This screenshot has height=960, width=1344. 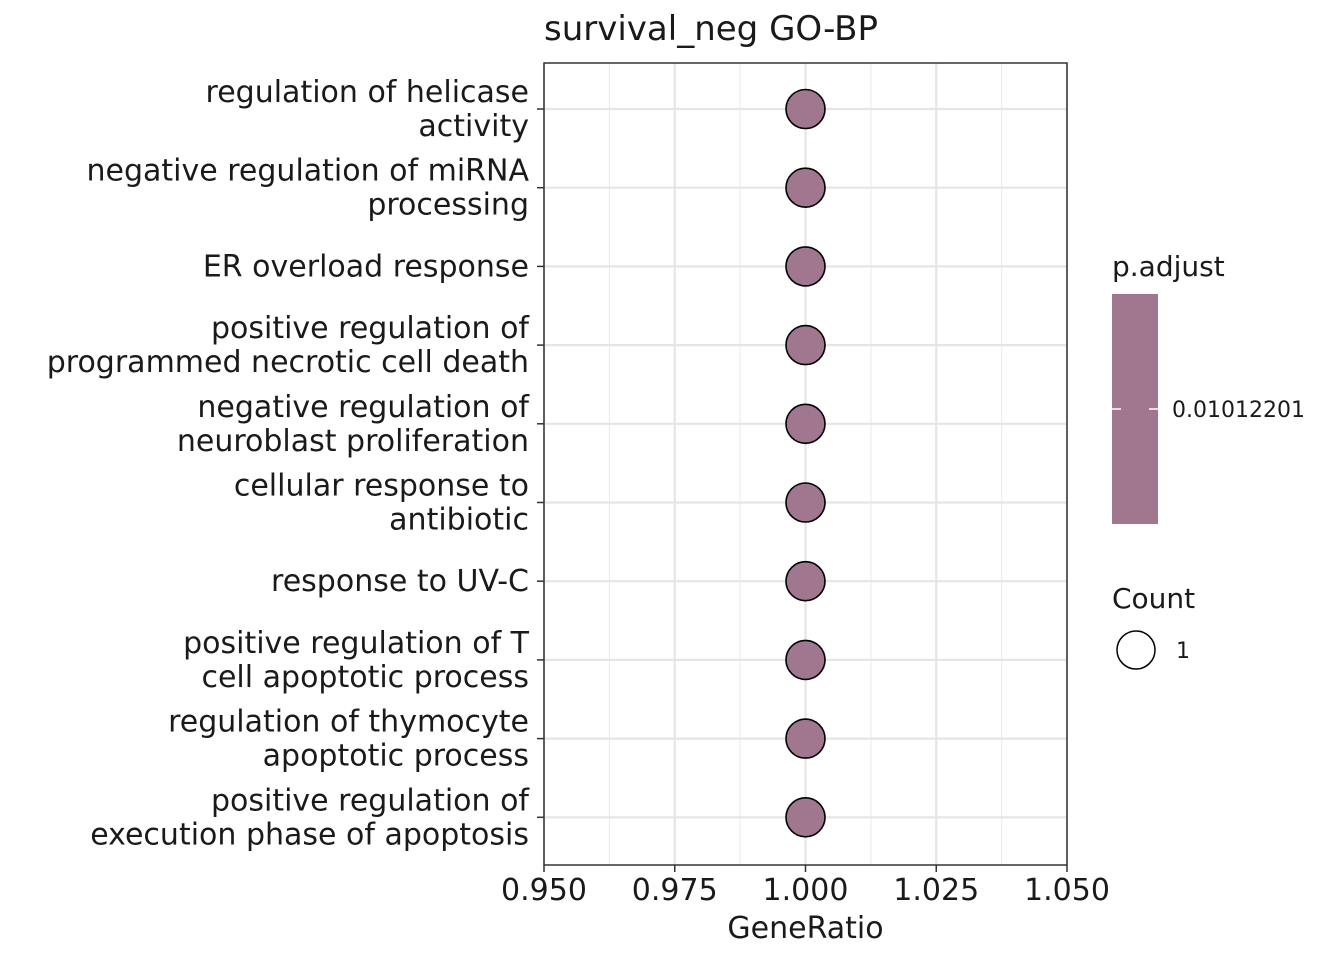 I want to click on x-tick-label: 0.950, so click(x=544, y=890).